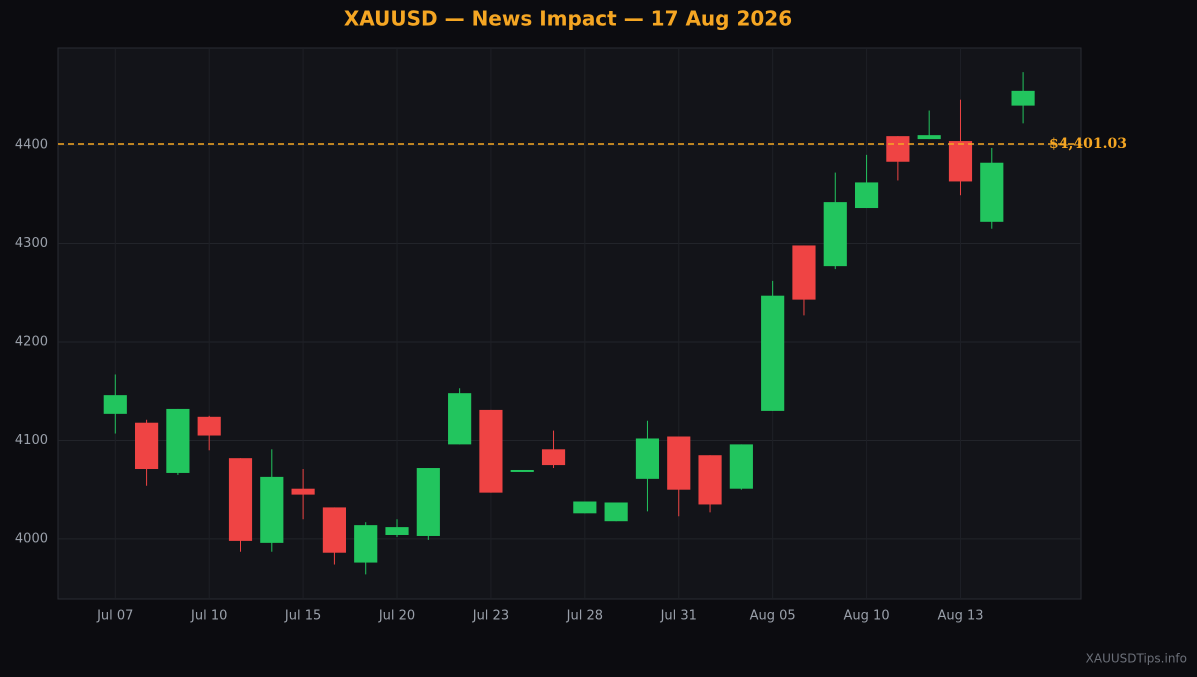  Describe the element at coordinates (1088, 144) in the screenshot. I see `reference-label: $4,401.03` at that location.